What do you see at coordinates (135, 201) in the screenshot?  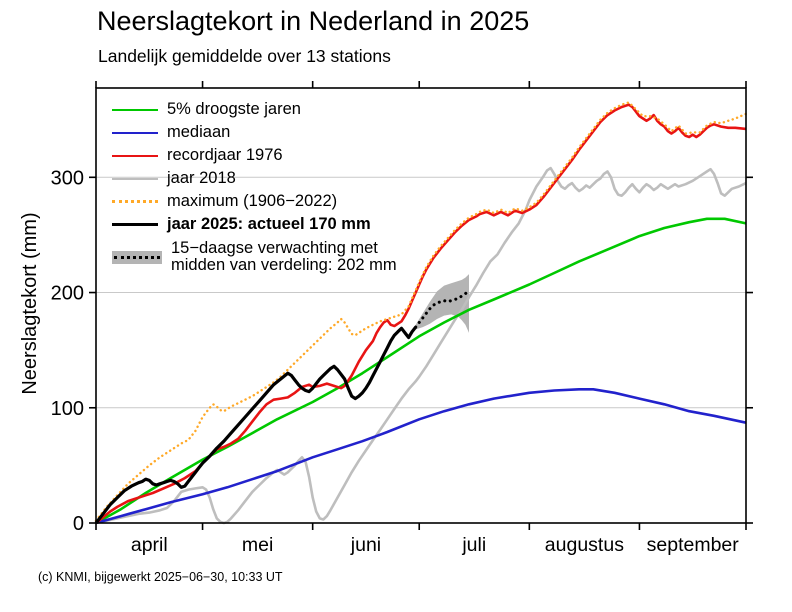 I see `legend-swatch-dotted` at bounding box center [135, 201].